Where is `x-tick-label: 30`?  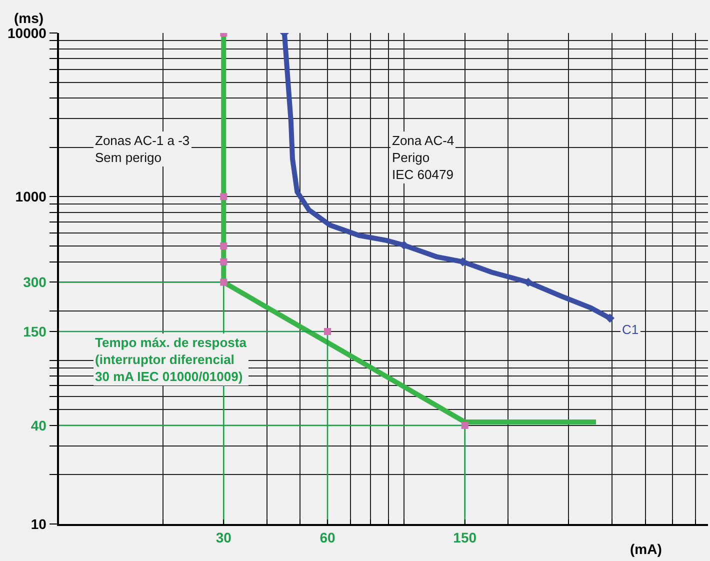 x-tick-label: 30 is located at coordinates (224, 538).